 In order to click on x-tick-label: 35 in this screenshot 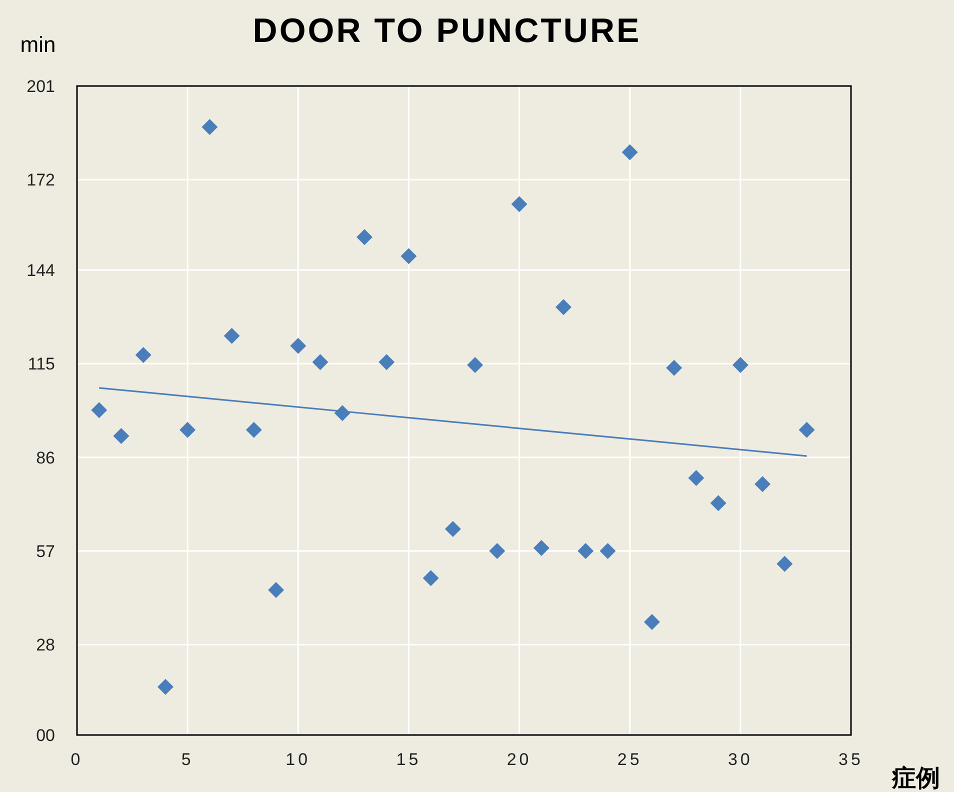, I will do `click(851, 759)`.